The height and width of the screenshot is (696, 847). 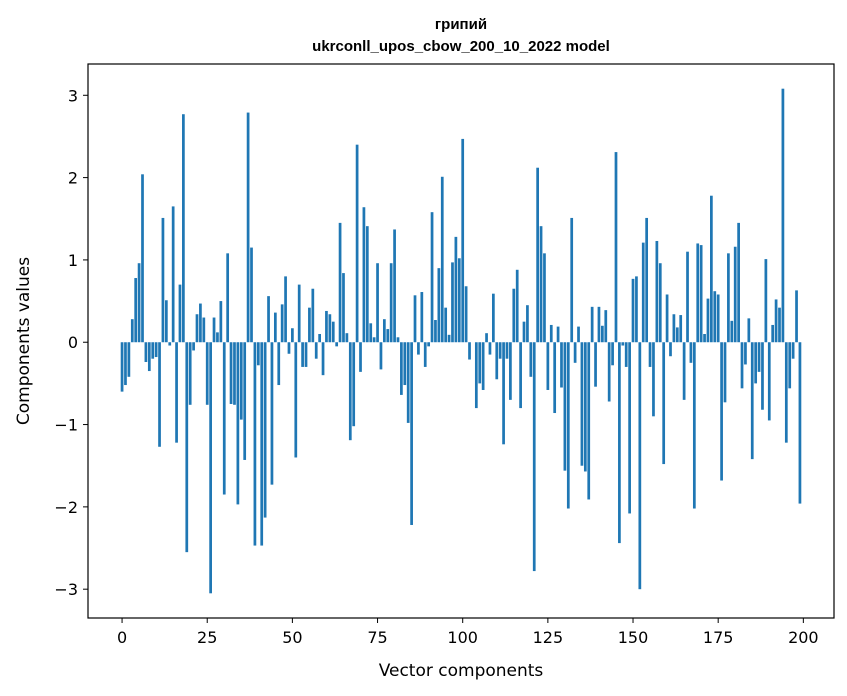 What do you see at coordinates (207, 637) in the screenshot?
I see `x-tick-label: 25` at bounding box center [207, 637].